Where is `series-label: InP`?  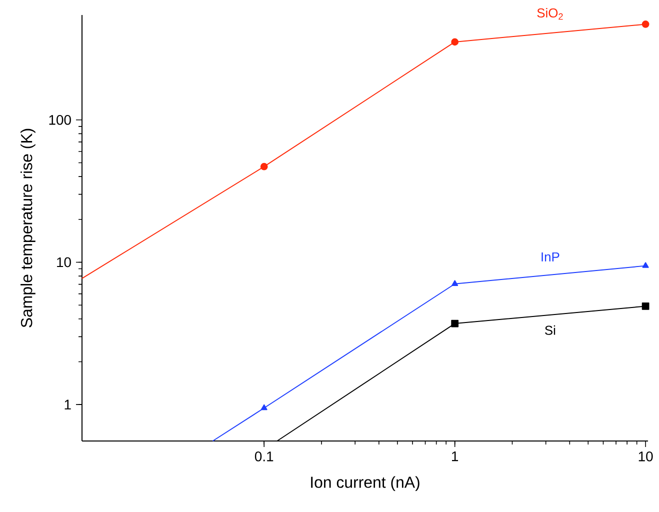
series-label: InP is located at coordinates (551, 257).